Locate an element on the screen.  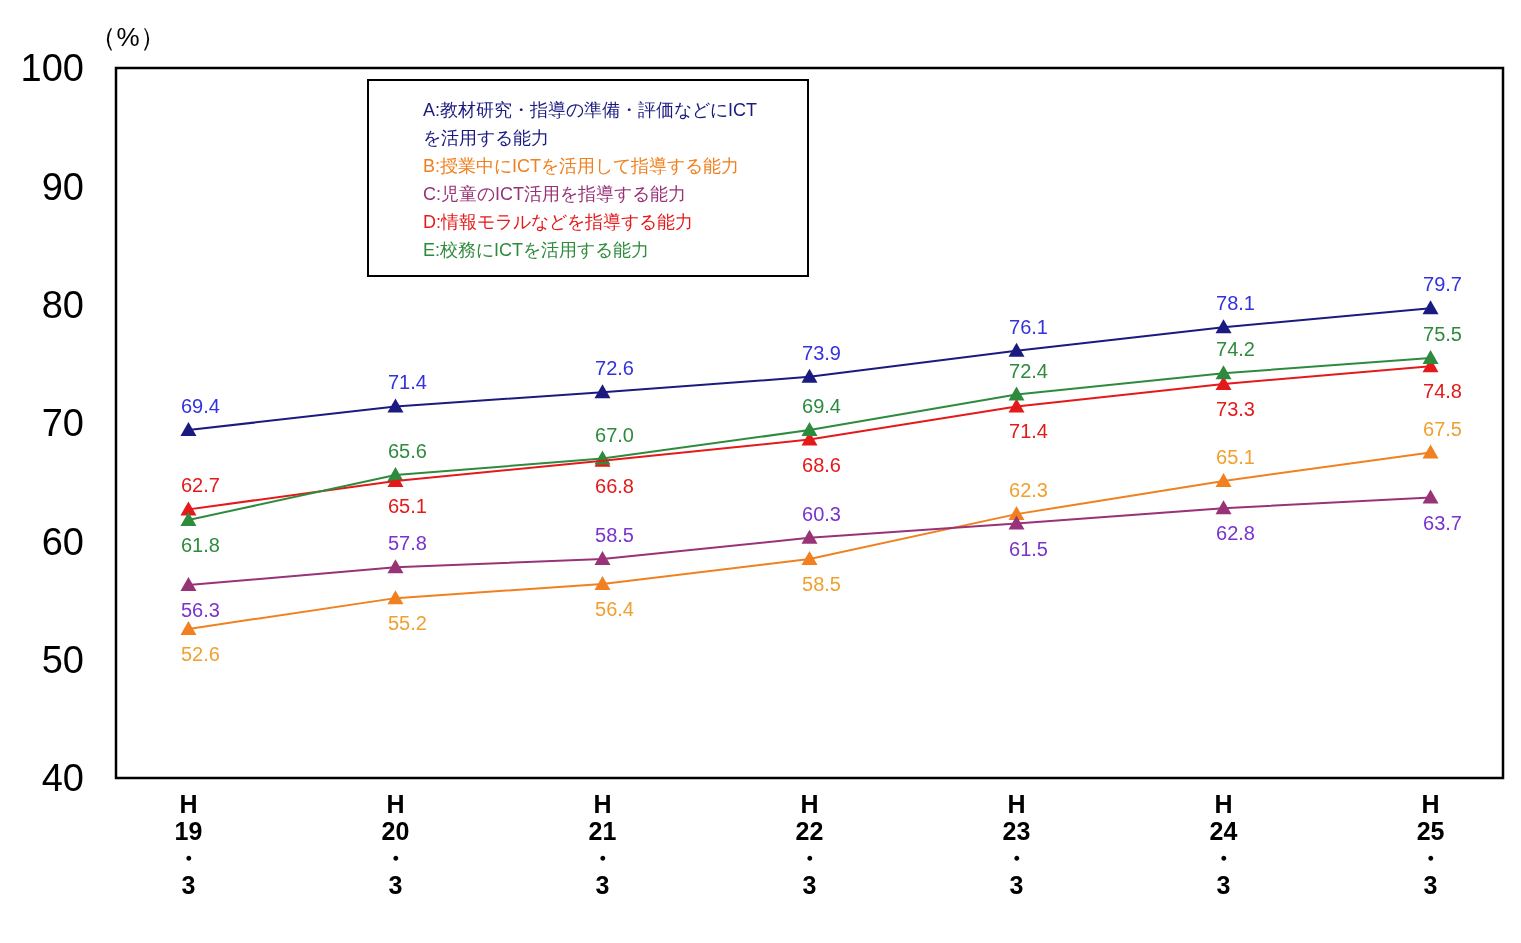
data-label: 79.7 is located at coordinates (1443, 284).